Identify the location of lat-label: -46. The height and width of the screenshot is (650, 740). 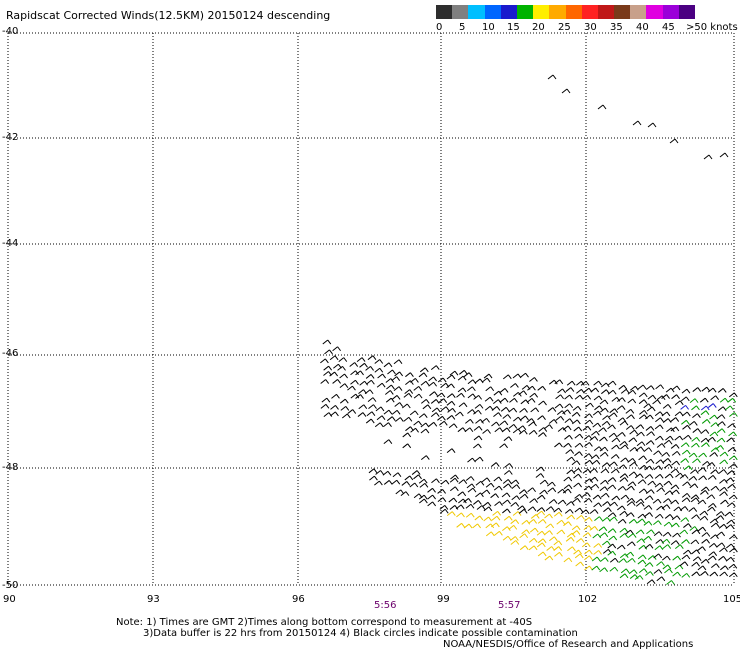
(10, 353).